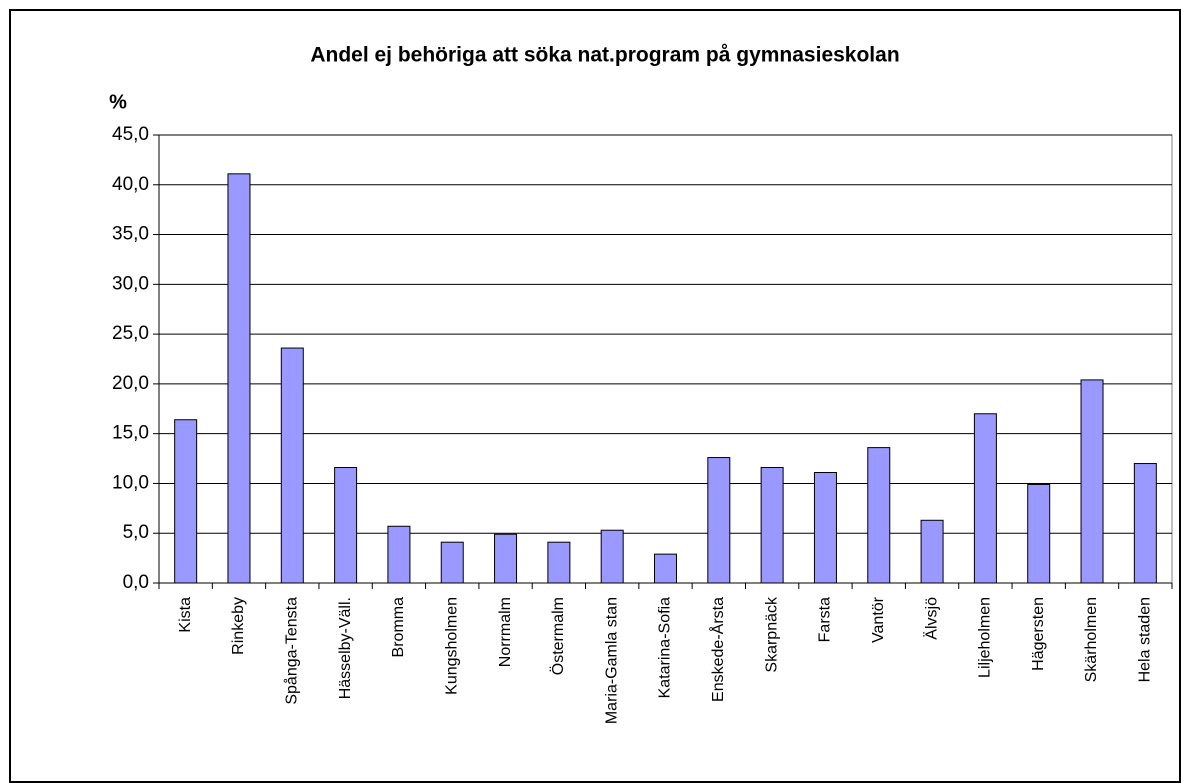 This screenshot has width=1181, height=783. I want to click on x-tick-label: Skarpnäck, so click(771, 634).